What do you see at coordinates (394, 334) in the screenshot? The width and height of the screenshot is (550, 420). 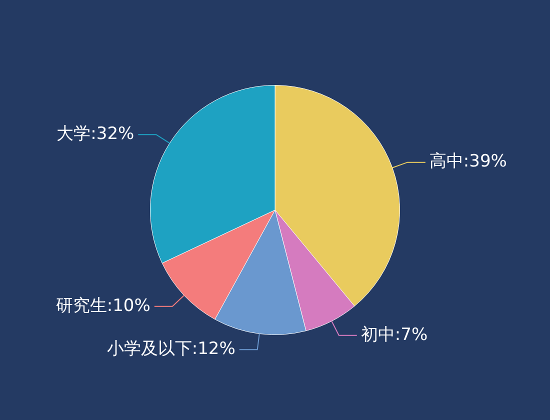 I see `slice-label: 初中:7%` at bounding box center [394, 334].